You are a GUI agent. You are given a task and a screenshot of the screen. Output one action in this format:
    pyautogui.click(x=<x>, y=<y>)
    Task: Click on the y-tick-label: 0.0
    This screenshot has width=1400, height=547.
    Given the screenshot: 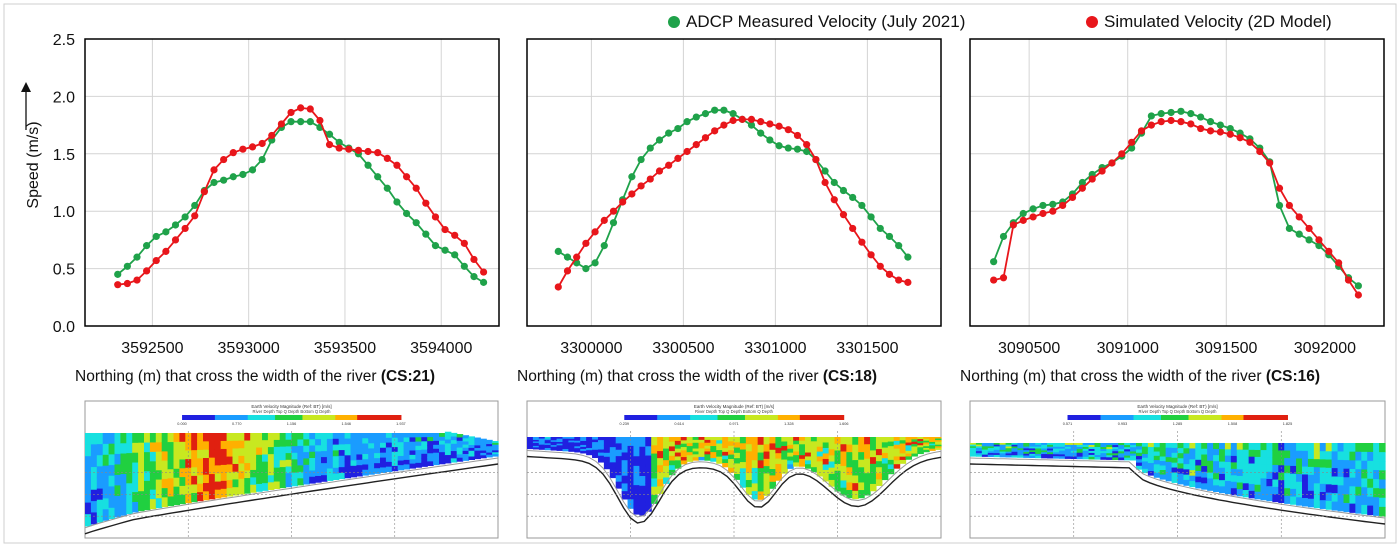 What is the action you would take?
    pyautogui.click(x=64, y=327)
    